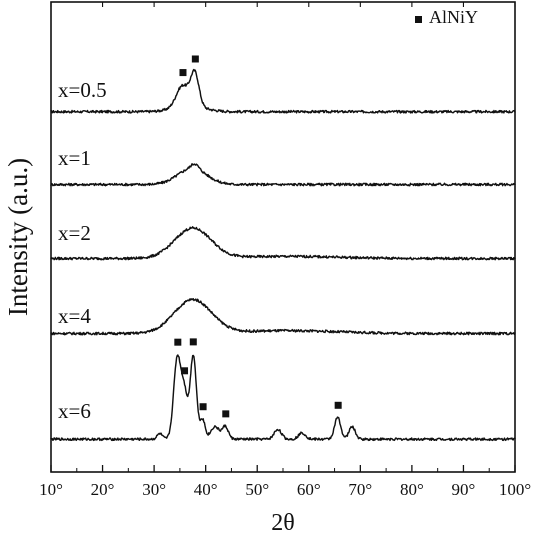 The image size is (533, 546). What do you see at coordinates (74, 316) in the screenshot?
I see `trace-label: x=4` at bounding box center [74, 316].